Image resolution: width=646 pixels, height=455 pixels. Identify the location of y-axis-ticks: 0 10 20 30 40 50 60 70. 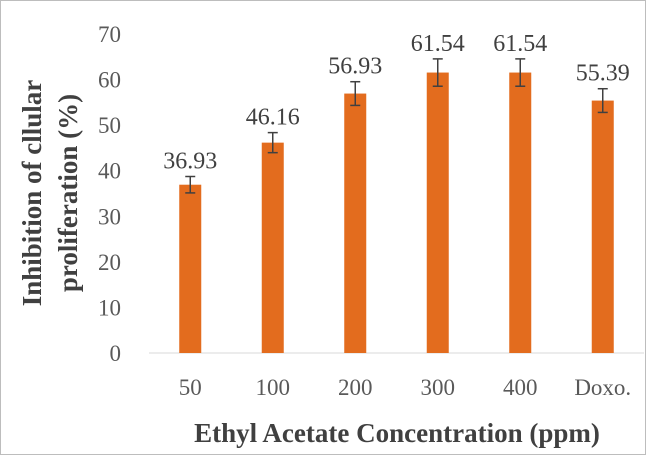
(109, 194).